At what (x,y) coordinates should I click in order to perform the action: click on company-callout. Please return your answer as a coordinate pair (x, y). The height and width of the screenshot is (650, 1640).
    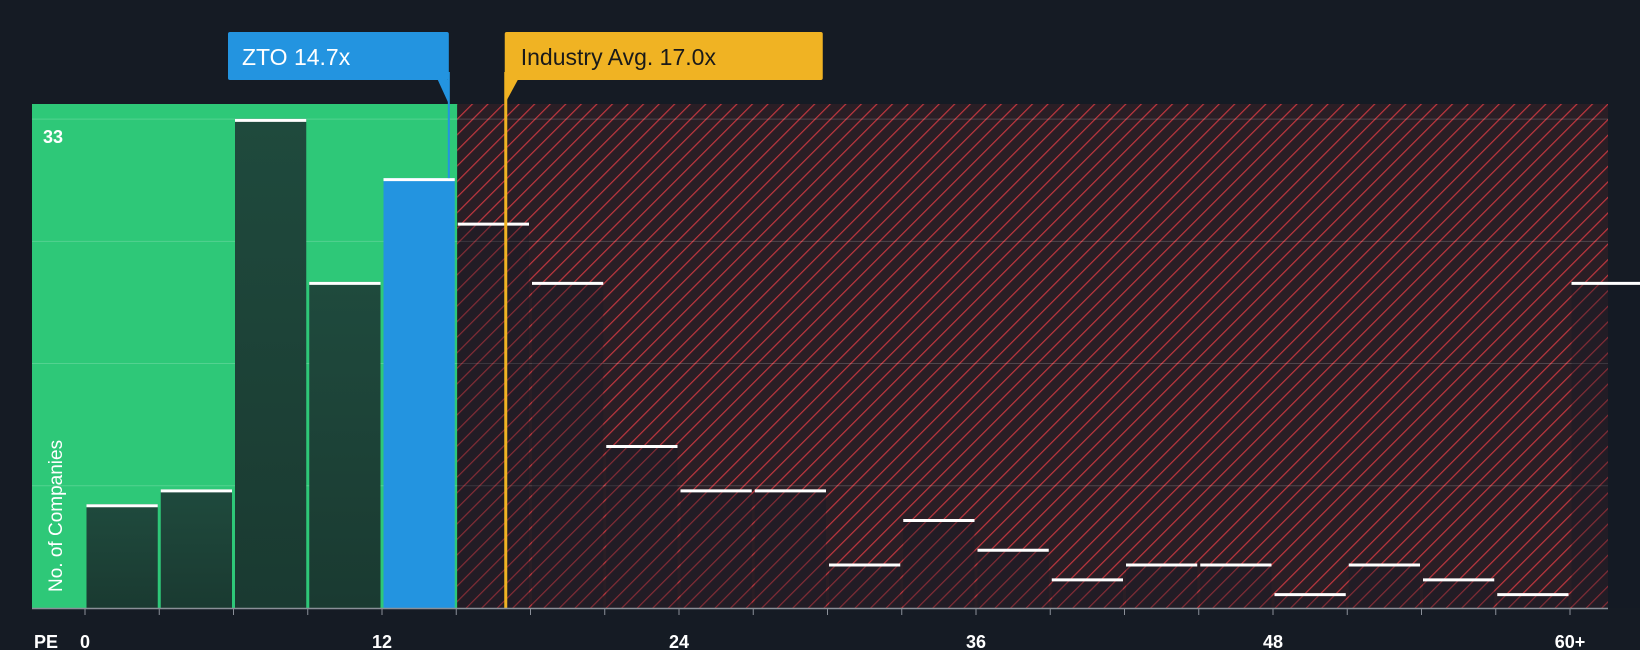
    Looking at the image, I should click on (338, 56).